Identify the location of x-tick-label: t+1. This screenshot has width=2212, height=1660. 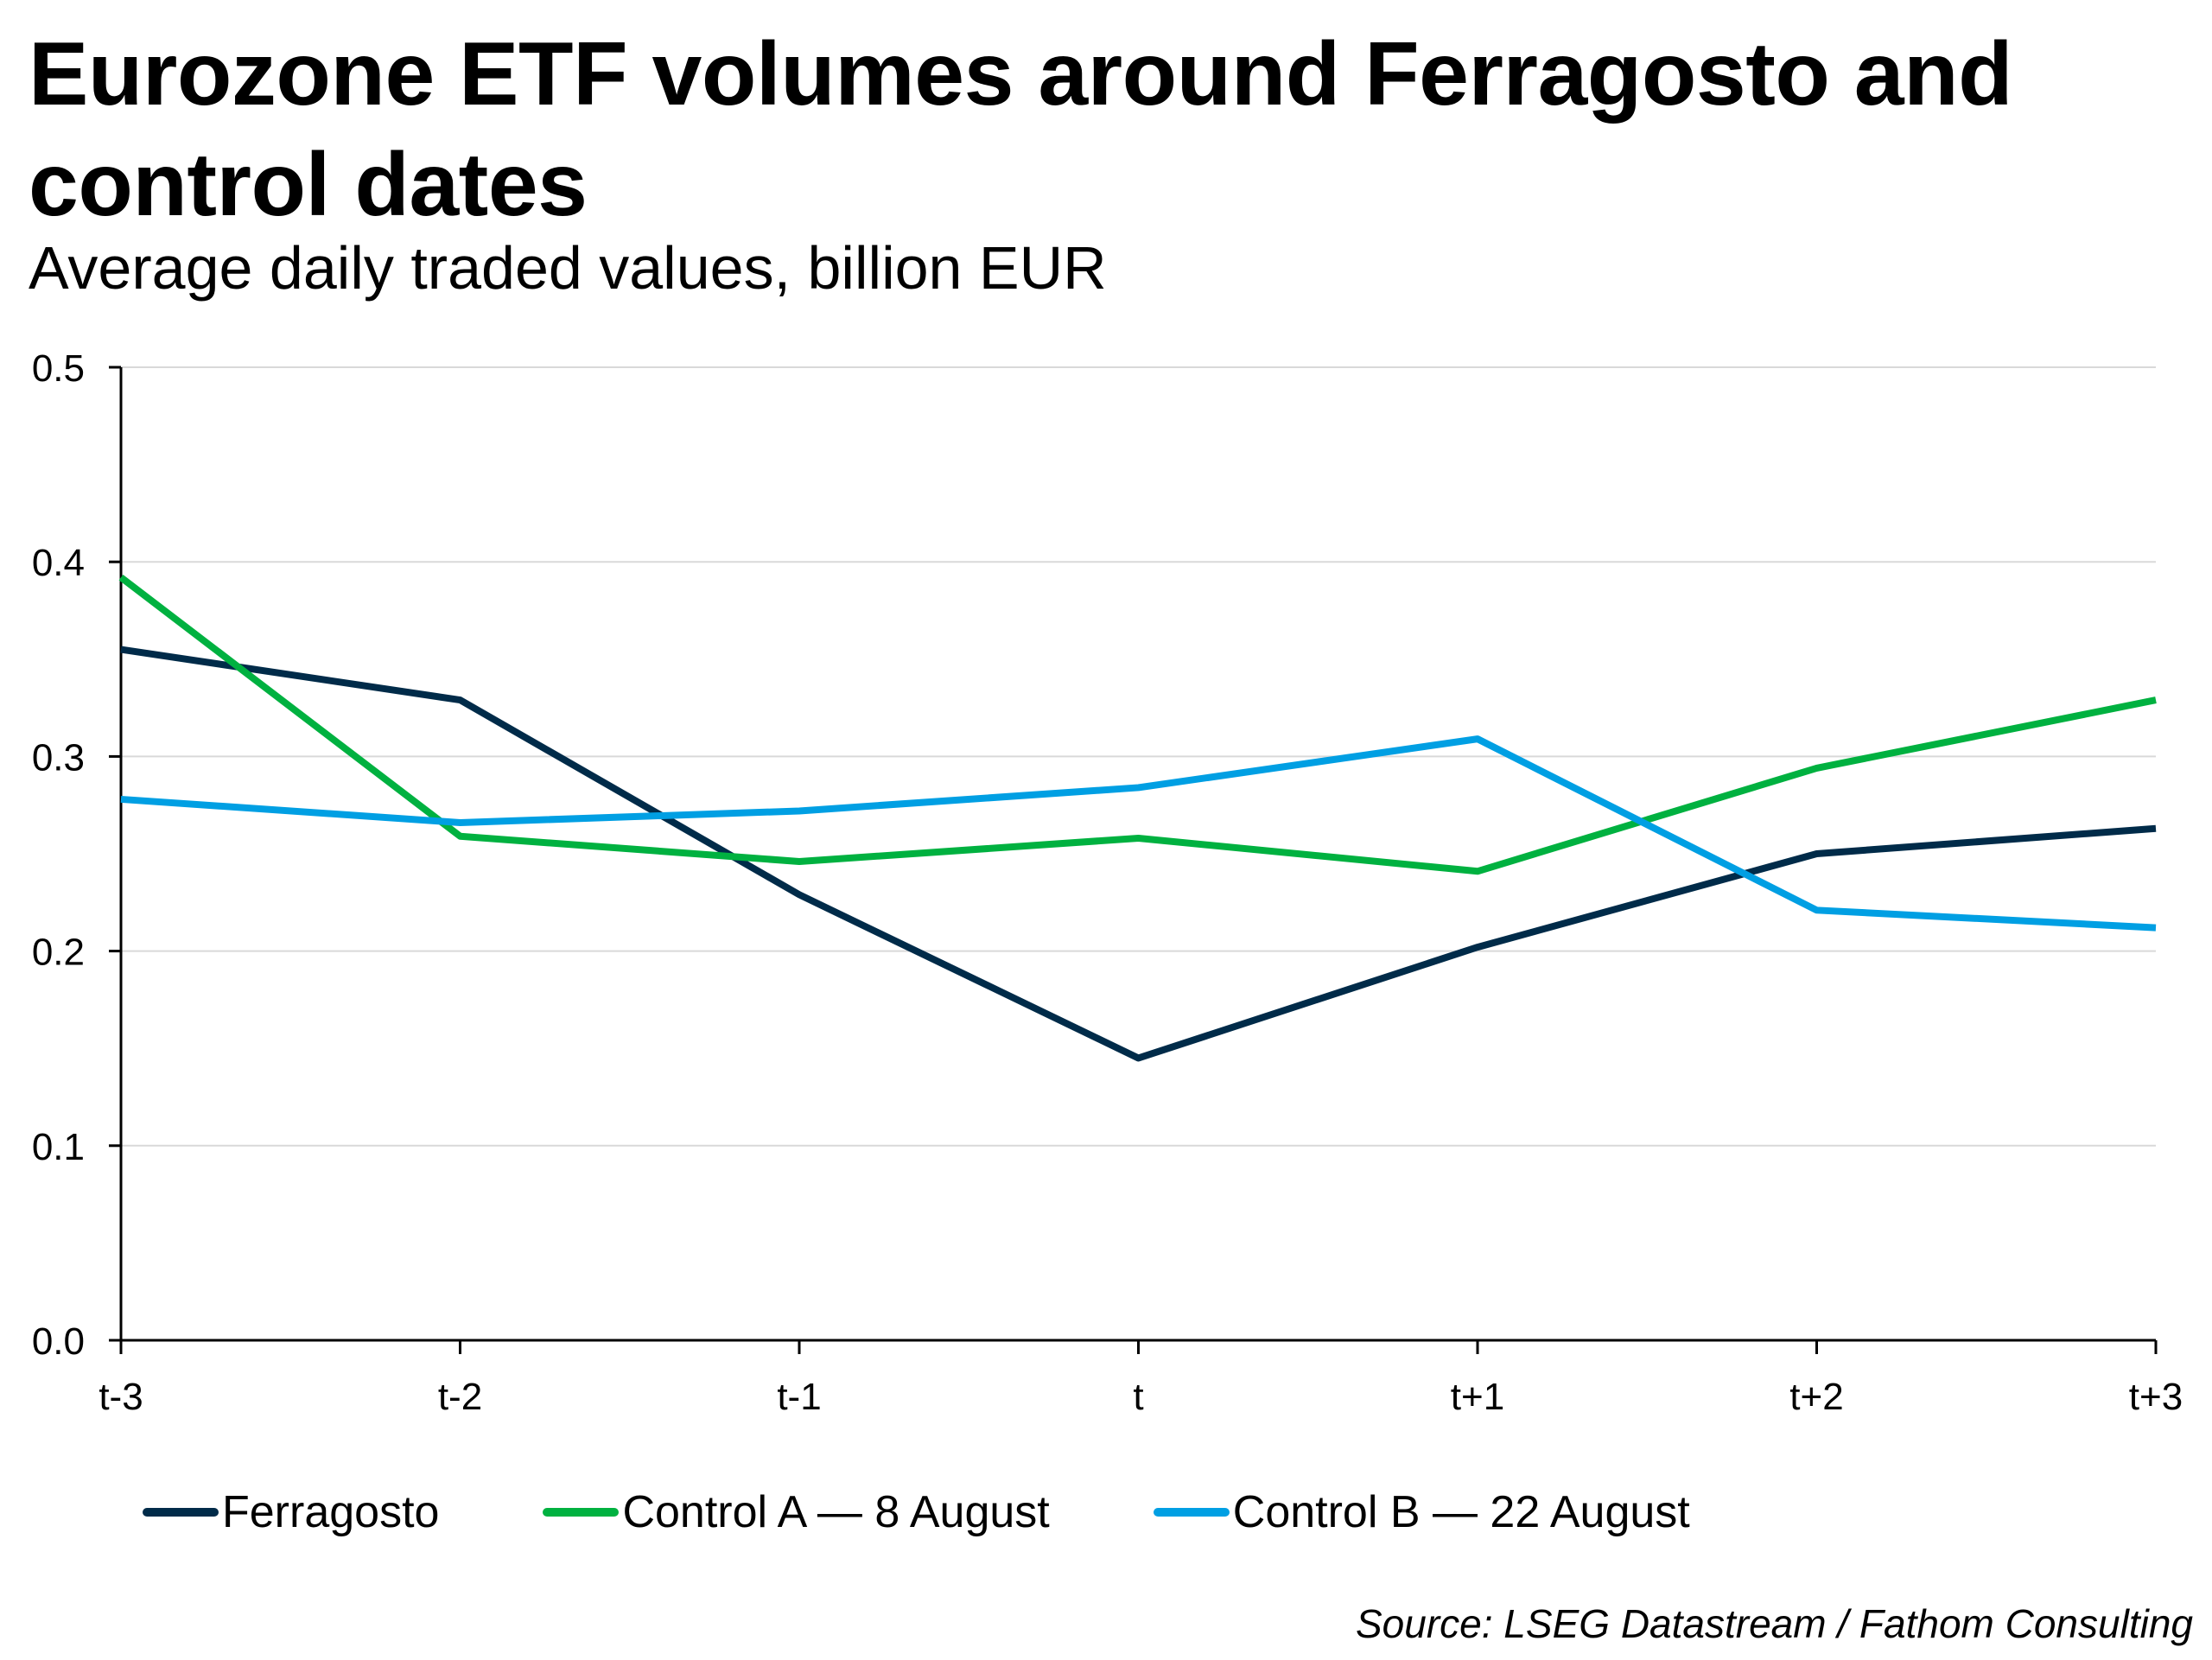
(1477, 1397).